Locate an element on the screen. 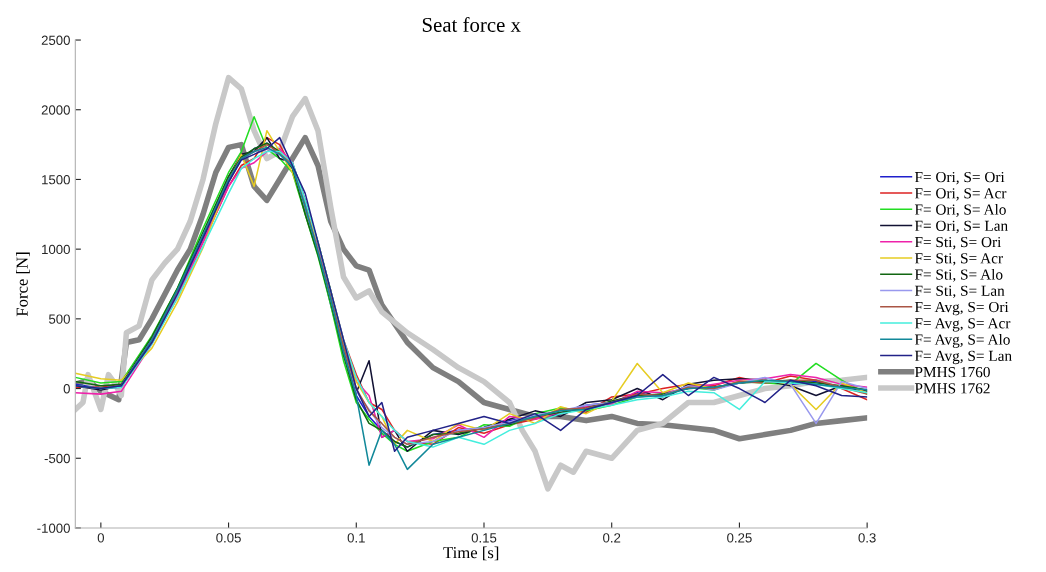 This screenshot has width=1046, height=572. legend-label: F= Sti, S= Acr is located at coordinates (958, 259).